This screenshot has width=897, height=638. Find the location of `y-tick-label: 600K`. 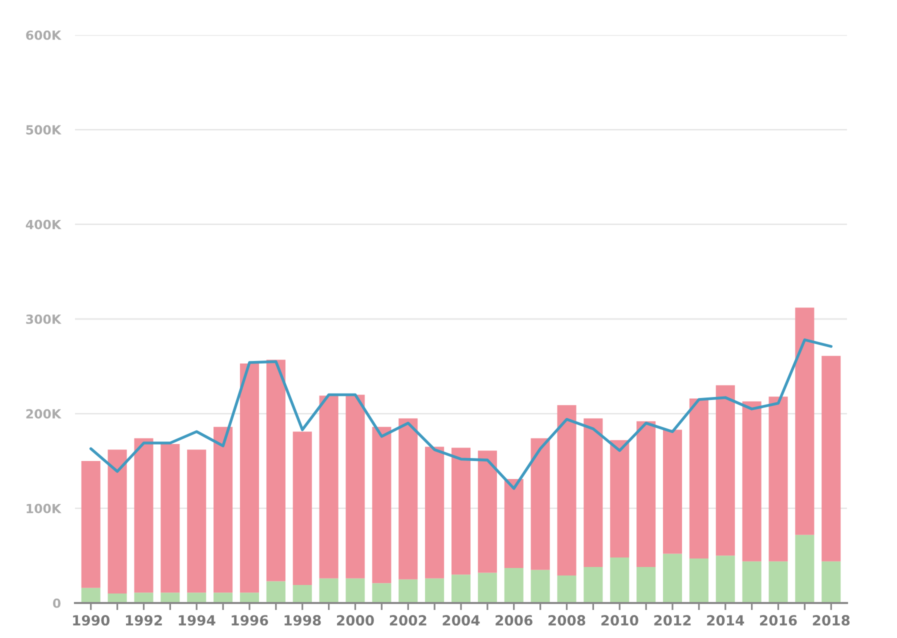

y-tick-label: 600K is located at coordinates (44, 35).